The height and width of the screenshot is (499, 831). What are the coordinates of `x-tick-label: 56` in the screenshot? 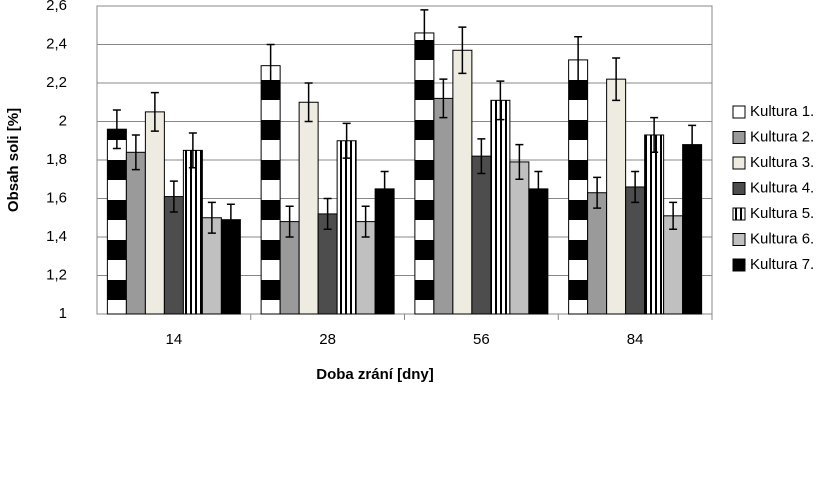 It's located at (481, 339).